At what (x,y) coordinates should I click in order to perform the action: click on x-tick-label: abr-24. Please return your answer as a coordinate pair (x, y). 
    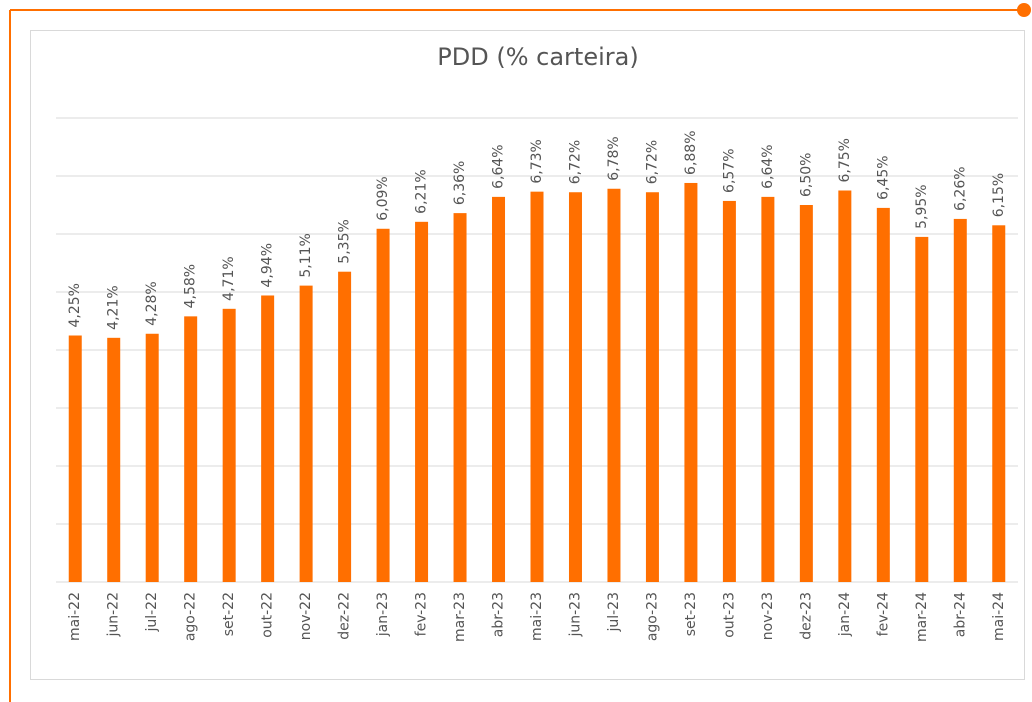
    Looking at the image, I should click on (960, 614).